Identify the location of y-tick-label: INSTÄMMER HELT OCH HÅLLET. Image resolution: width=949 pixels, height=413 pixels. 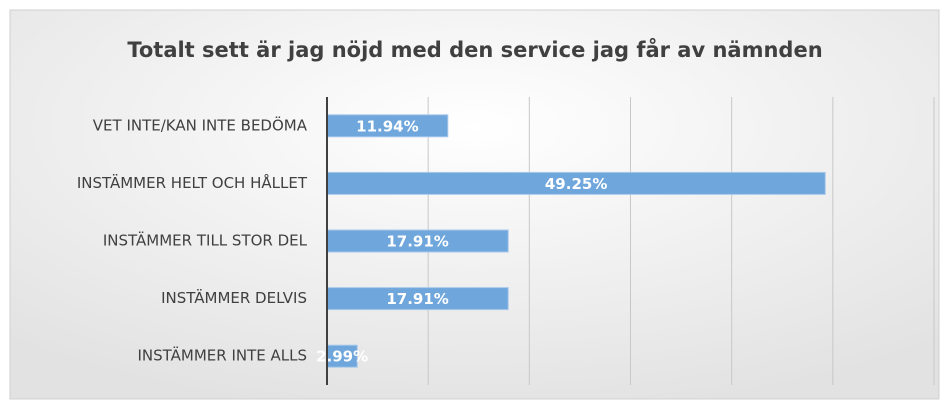
(192, 182).